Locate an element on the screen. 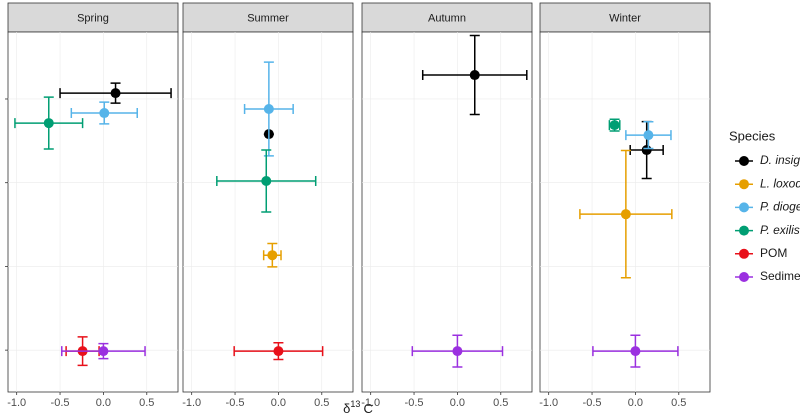 The image size is (800, 419). legend-label: Sedime is located at coordinates (780, 276).